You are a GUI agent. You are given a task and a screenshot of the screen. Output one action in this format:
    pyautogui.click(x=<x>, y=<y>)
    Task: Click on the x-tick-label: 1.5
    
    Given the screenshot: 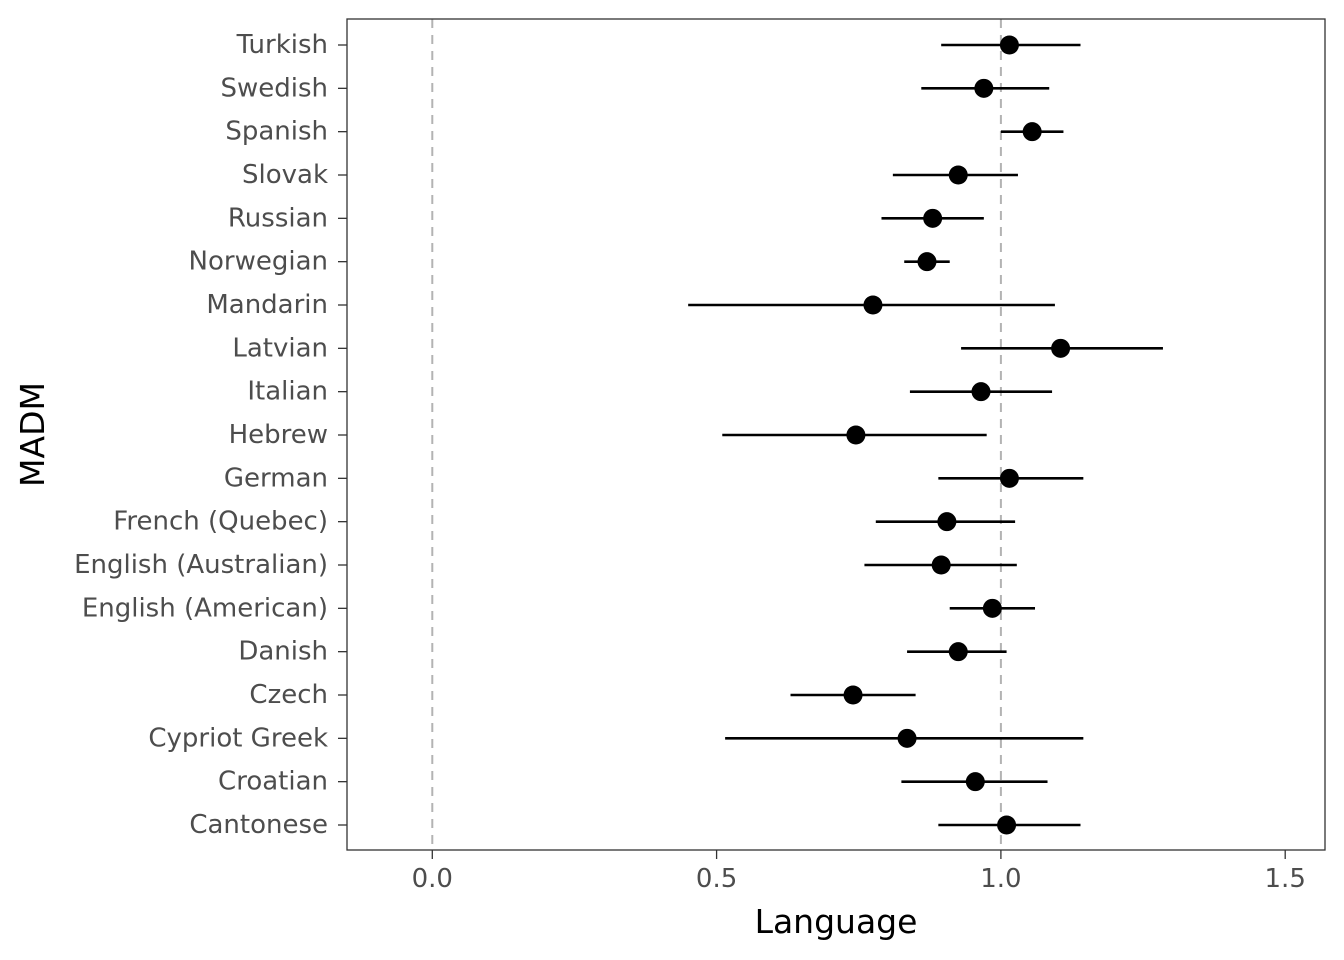 What is the action you would take?
    pyautogui.click(x=1285, y=879)
    